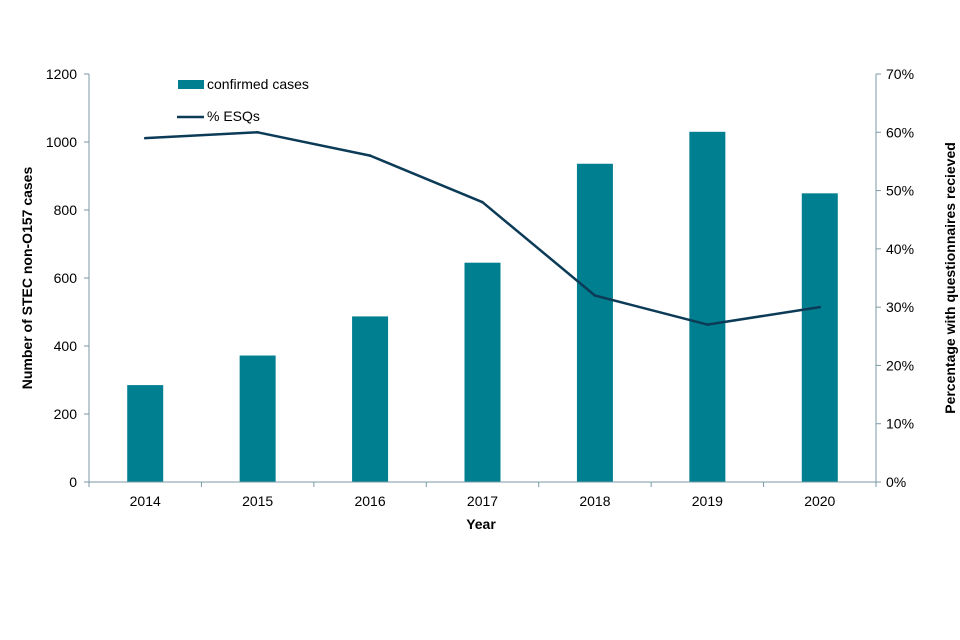  Describe the element at coordinates (895, 278) in the screenshot. I see `y2-axis-ticks: 0% 10% 20% 30% 40% 50% 60% 70%` at that location.